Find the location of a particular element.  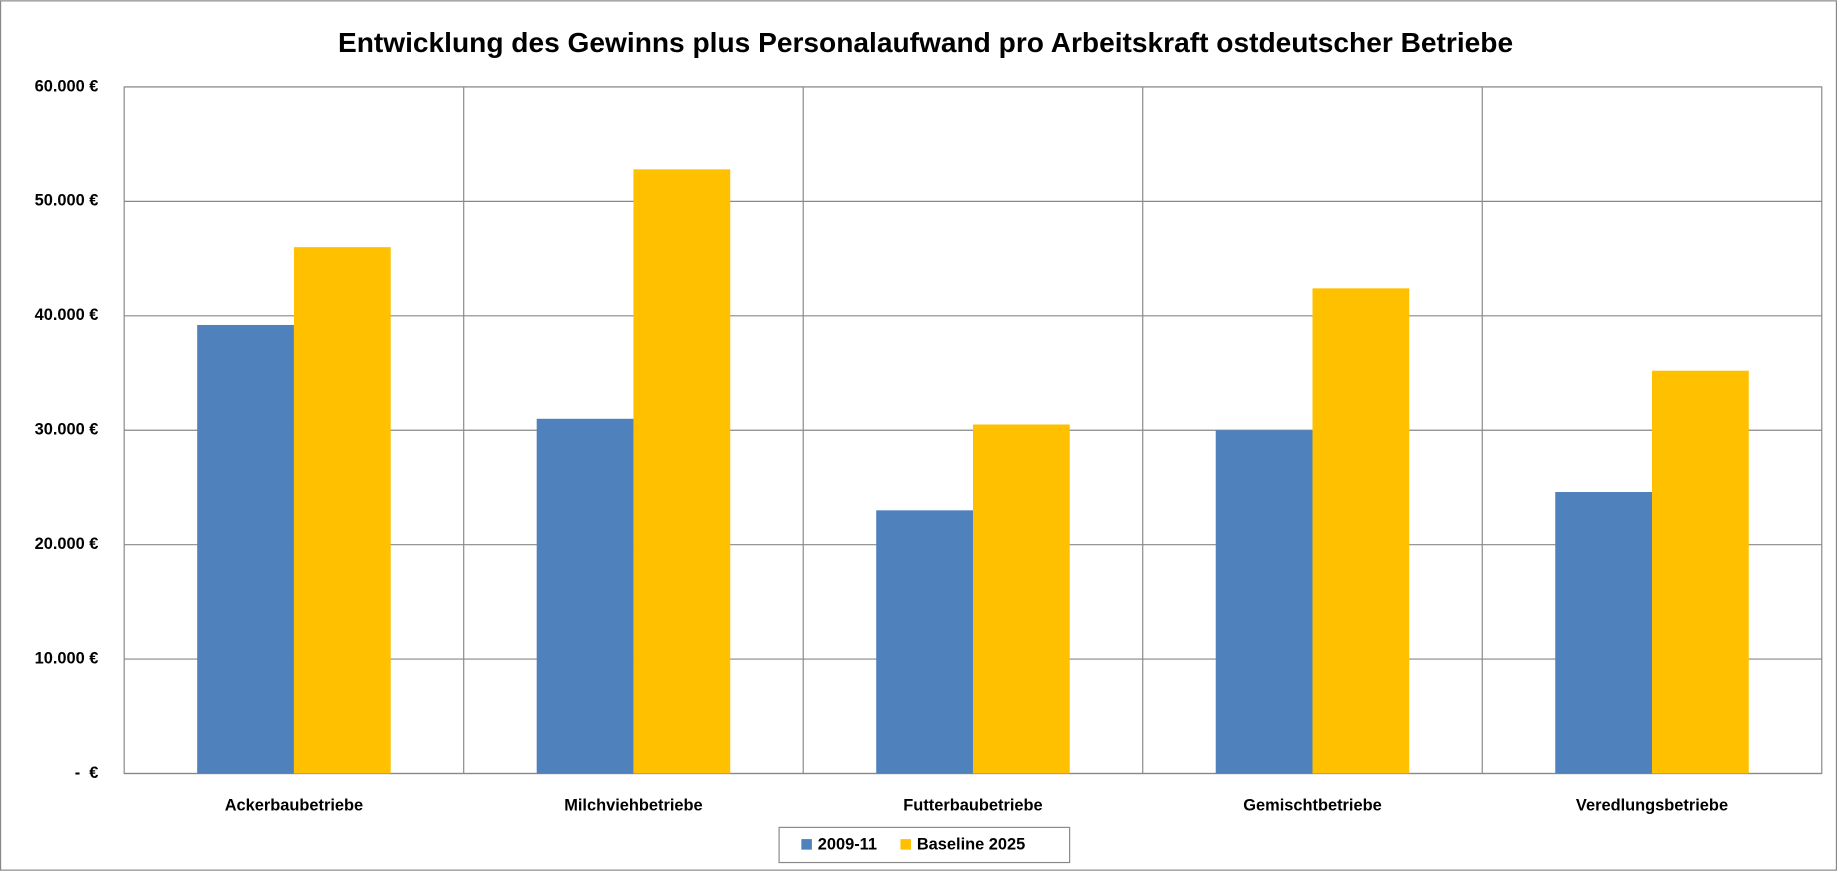

x-tick-label: Veredlungsbetriebe is located at coordinates (1652, 806).